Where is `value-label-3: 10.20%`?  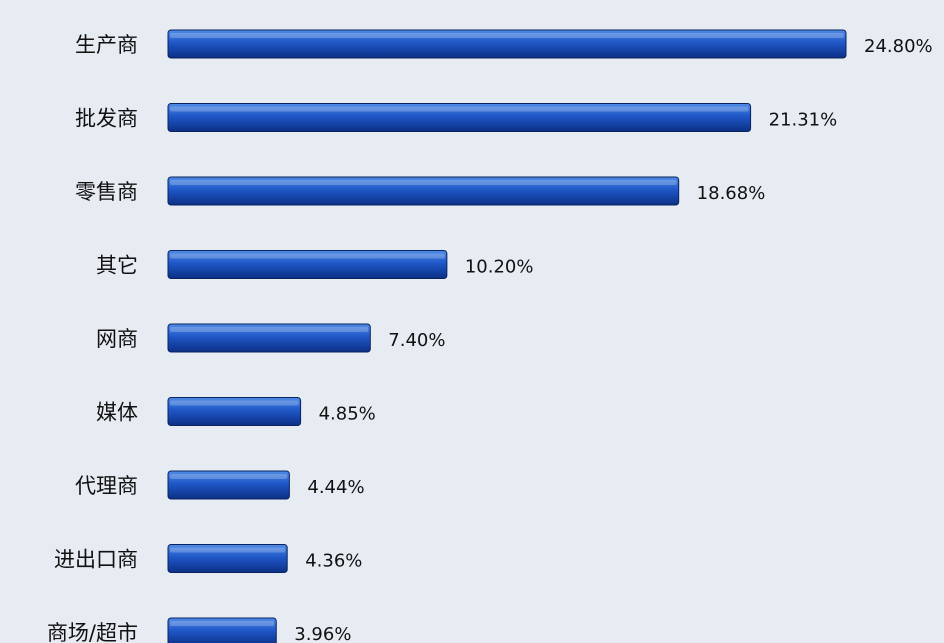
value-label-3: 10.20% is located at coordinates (499, 267).